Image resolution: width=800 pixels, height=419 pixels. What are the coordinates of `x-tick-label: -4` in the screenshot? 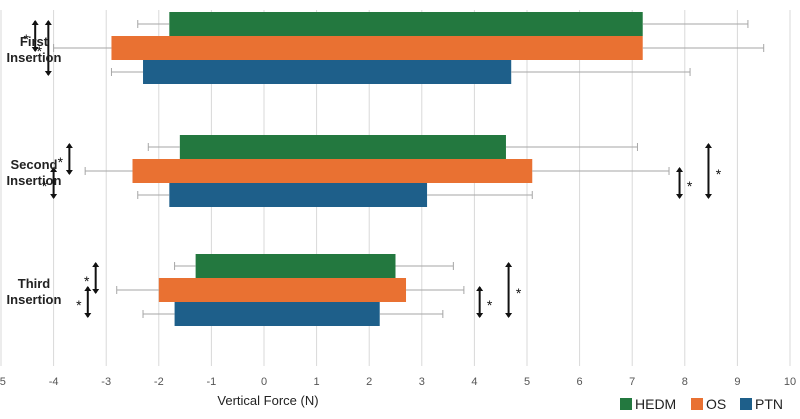 It's located at (54, 382).